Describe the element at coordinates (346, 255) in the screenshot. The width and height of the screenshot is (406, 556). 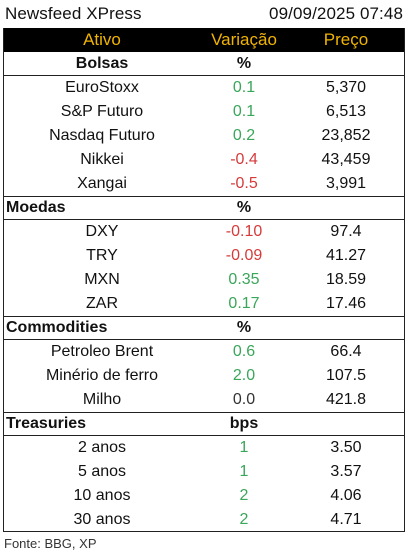
I see `asset-price: 41.27` at that location.